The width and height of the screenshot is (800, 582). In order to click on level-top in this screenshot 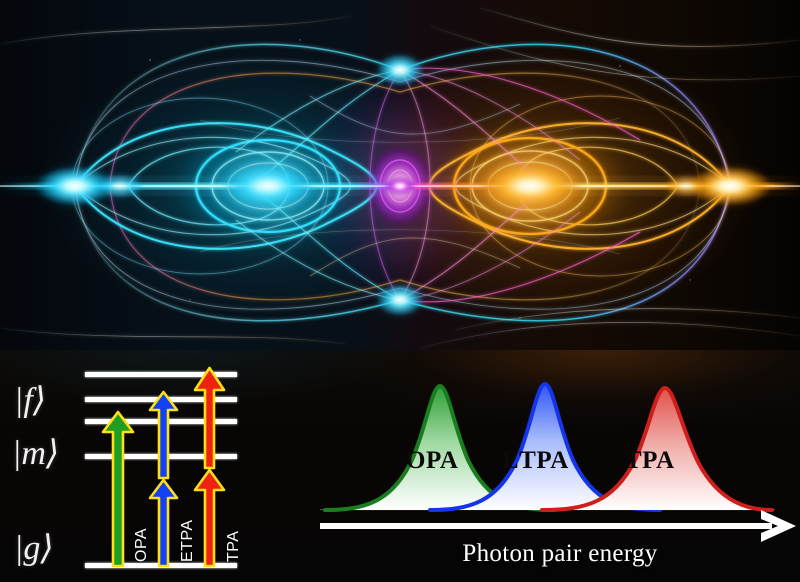, I will do `click(161, 374)`.